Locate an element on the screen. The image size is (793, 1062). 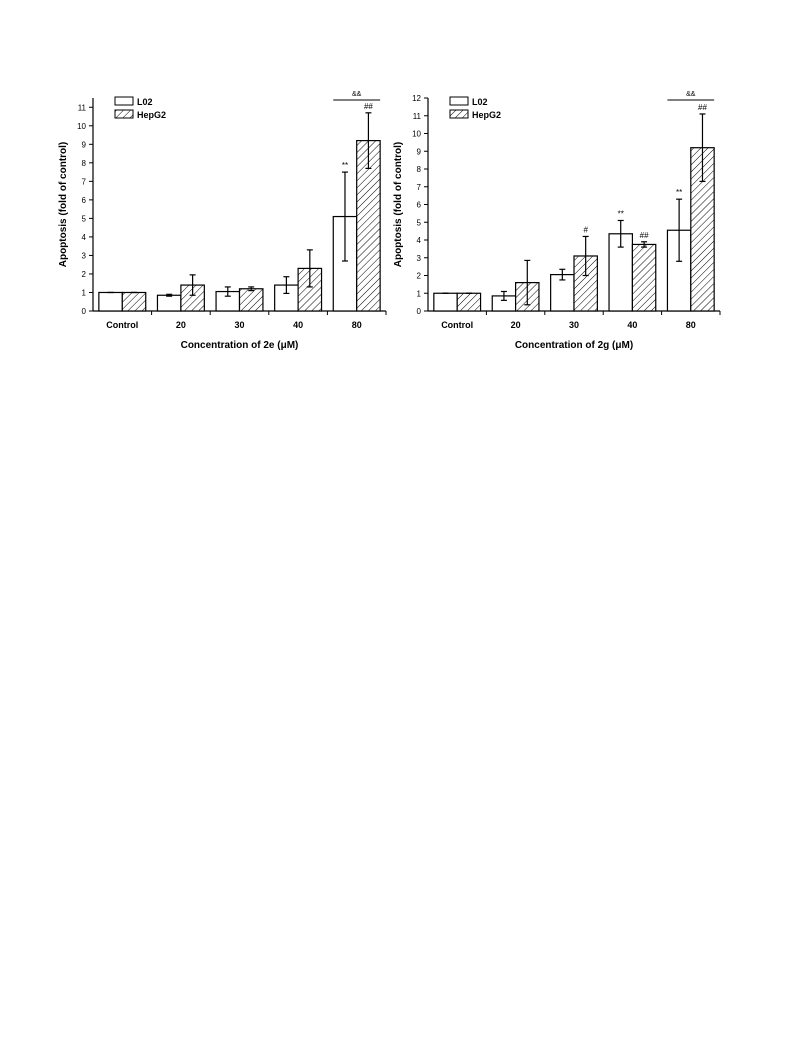
x-axis-label: Concentration of 2e (μM) is located at coordinates (240, 345).